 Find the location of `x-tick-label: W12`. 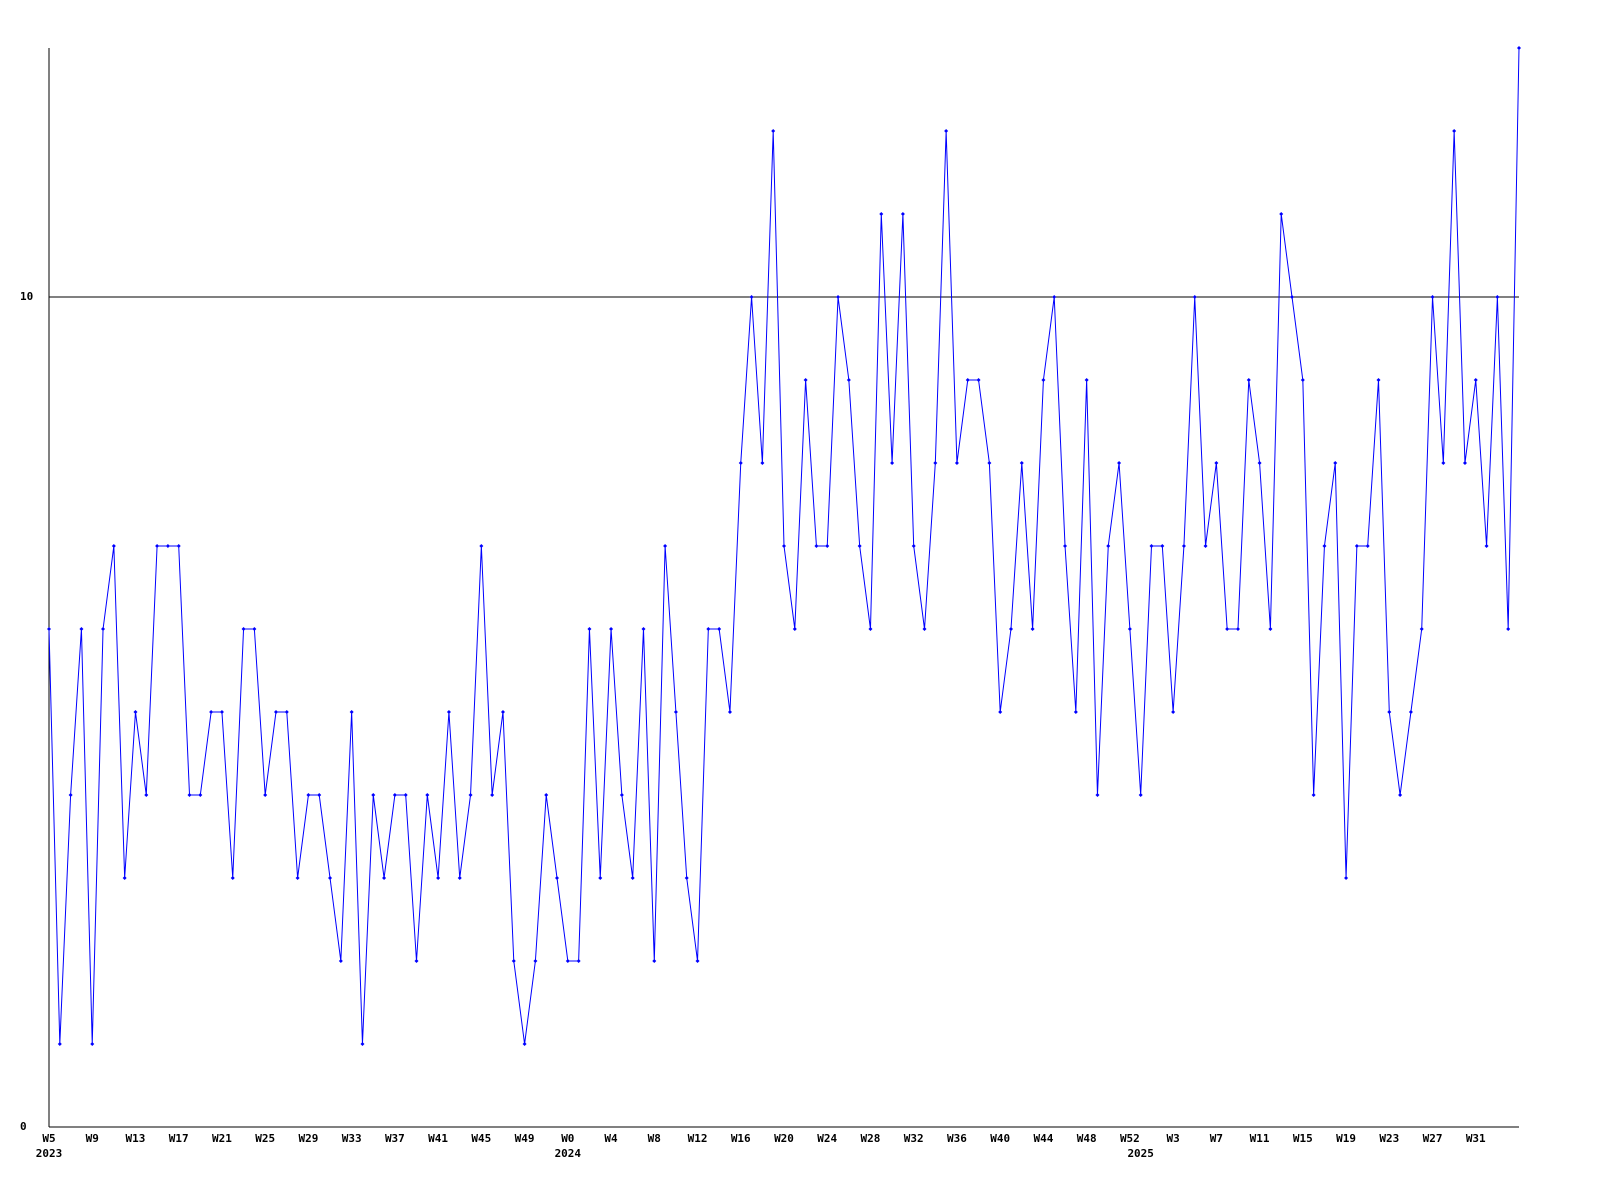

x-tick-label: W12 is located at coordinates (698, 1138).